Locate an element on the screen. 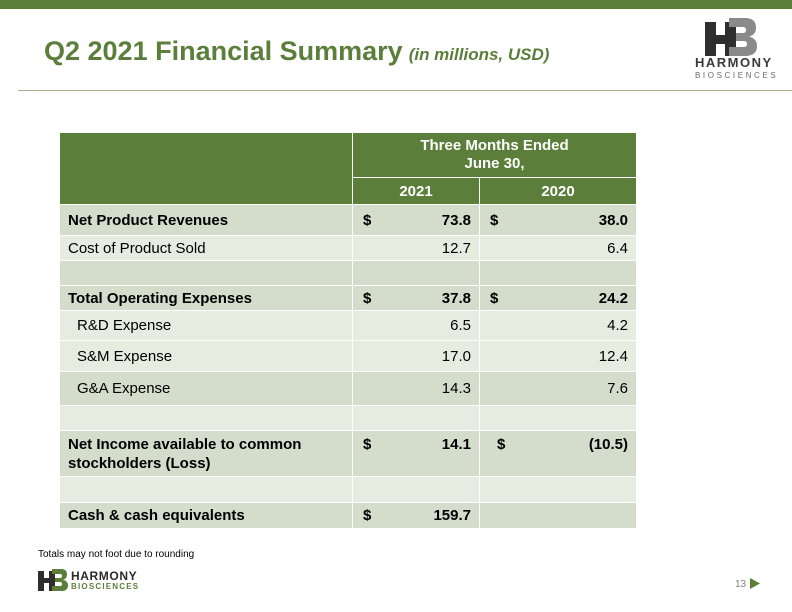 This screenshot has width=792, height=612. cell-value: 24.2 is located at coordinates (613, 298).